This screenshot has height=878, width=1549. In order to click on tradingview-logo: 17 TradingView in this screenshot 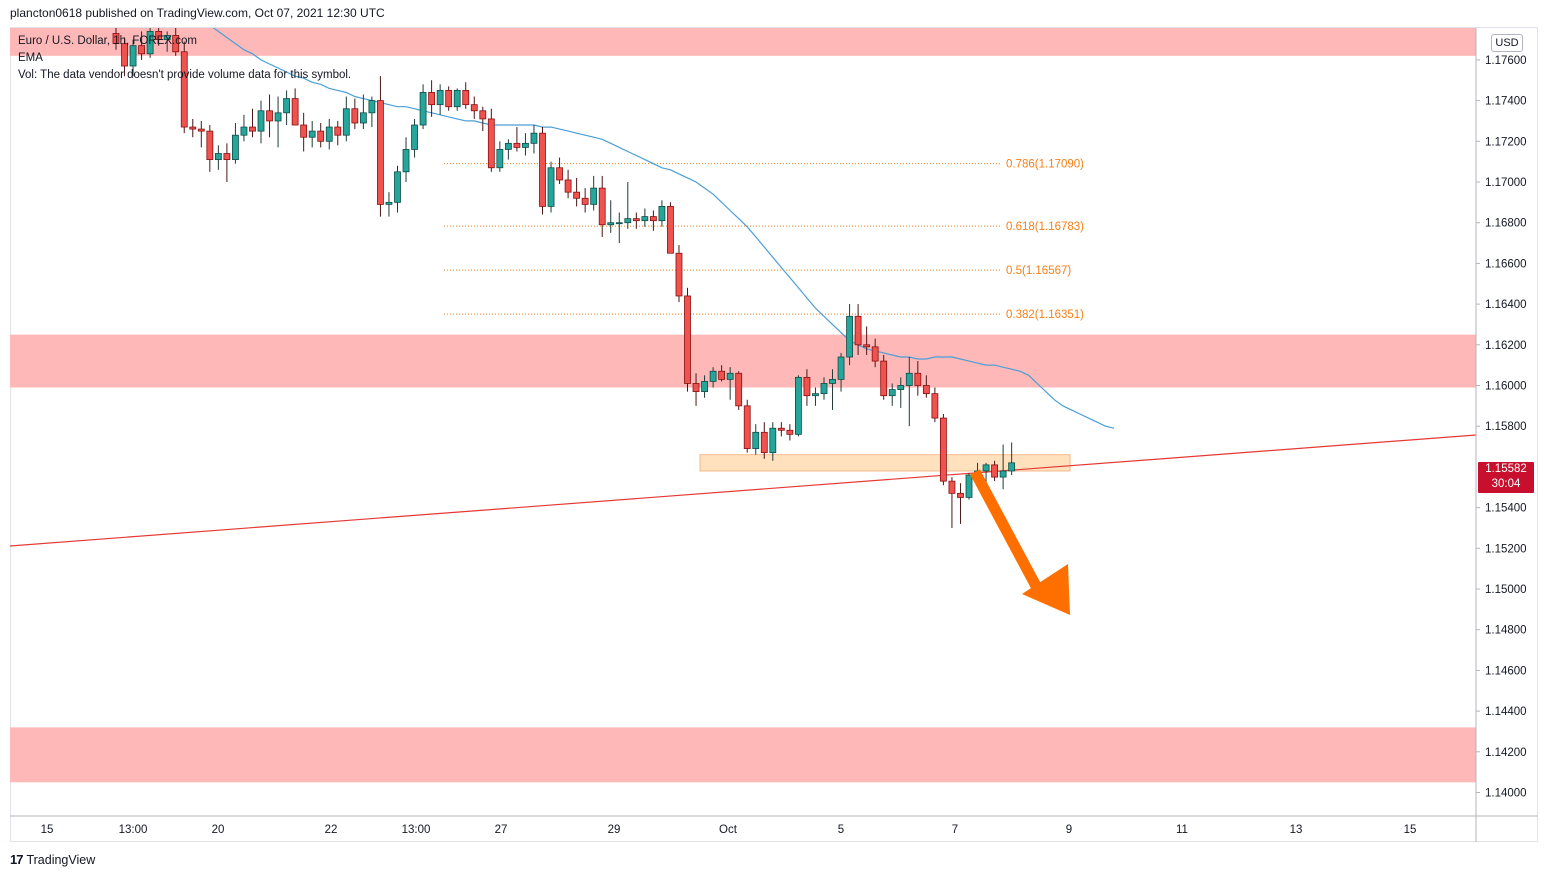, I will do `click(52, 859)`.